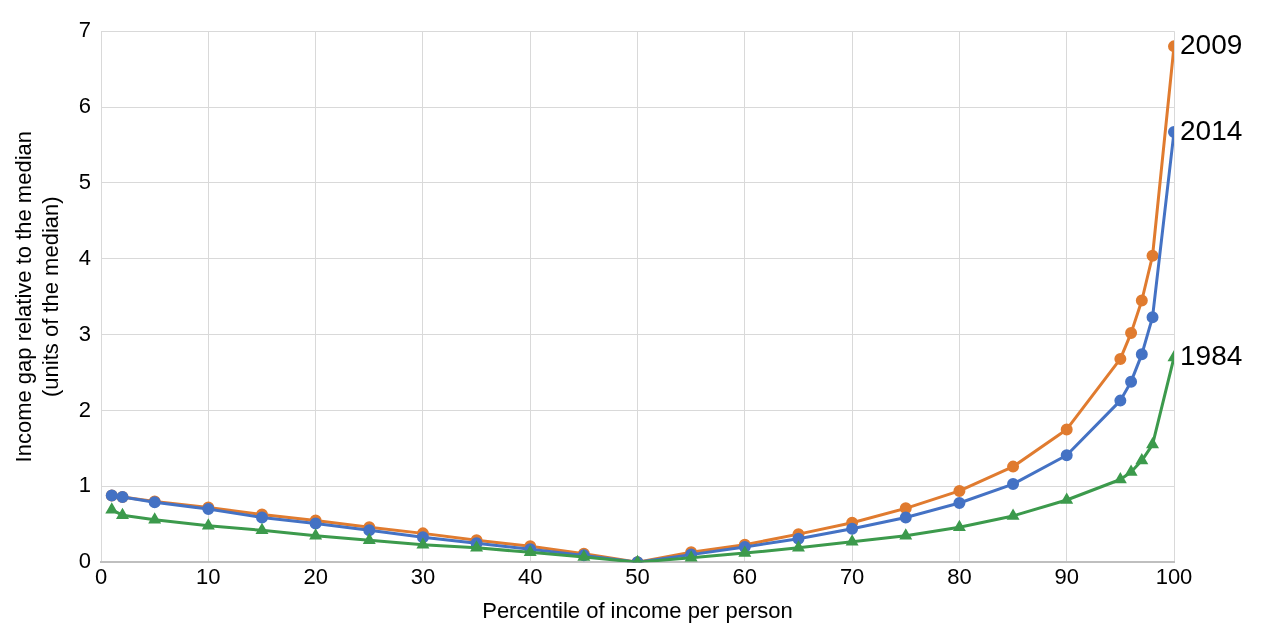  I want to click on x-tick-label: 20, so click(315, 577).